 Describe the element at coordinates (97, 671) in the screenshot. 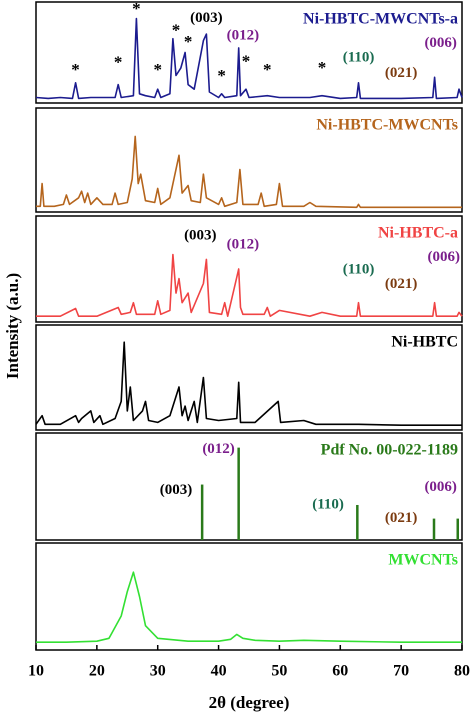

I see `x-tick-label: 20` at that location.